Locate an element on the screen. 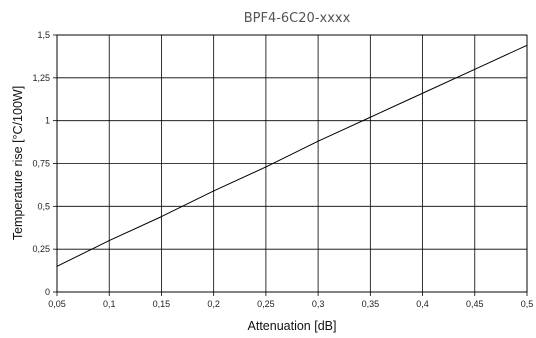 The height and width of the screenshot is (338, 536). chart-title: BPF4-6C20-xxxx is located at coordinates (297, 18).